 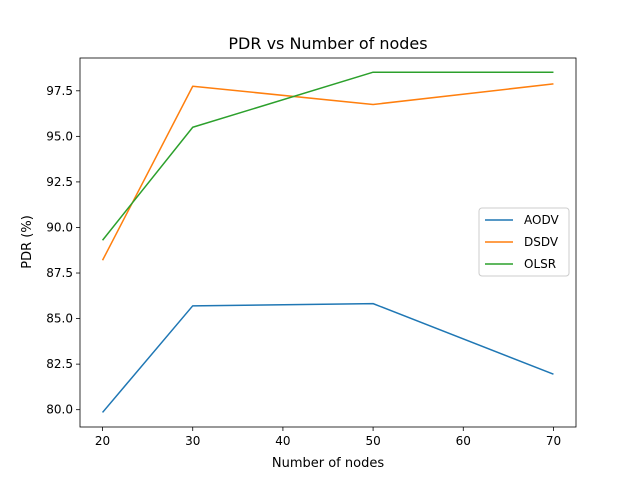 What do you see at coordinates (328, 437) in the screenshot?
I see `x-axis: 20 30 40 50 60 70` at bounding box center [328, 437].